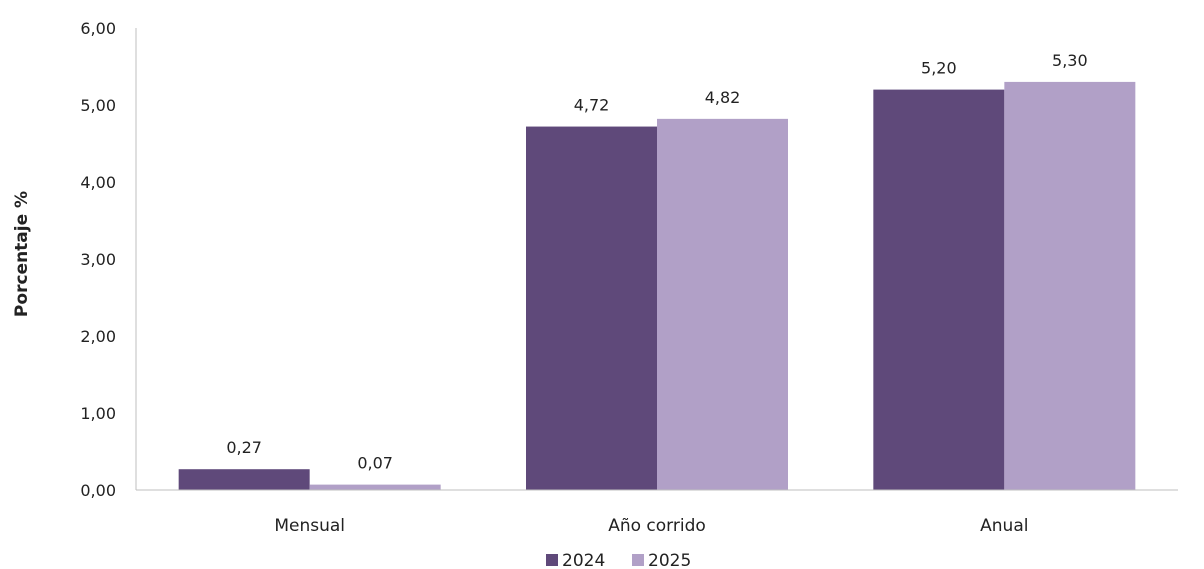  Describe the element at coordinates (657, 526) in the screenshot. I see `x-category-label: Año corrido` at that location.